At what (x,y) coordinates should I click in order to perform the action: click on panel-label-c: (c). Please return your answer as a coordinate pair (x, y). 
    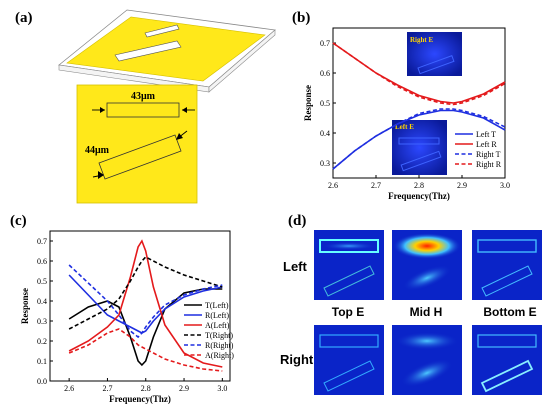
    Looking at the image, I should click on (18, 221).